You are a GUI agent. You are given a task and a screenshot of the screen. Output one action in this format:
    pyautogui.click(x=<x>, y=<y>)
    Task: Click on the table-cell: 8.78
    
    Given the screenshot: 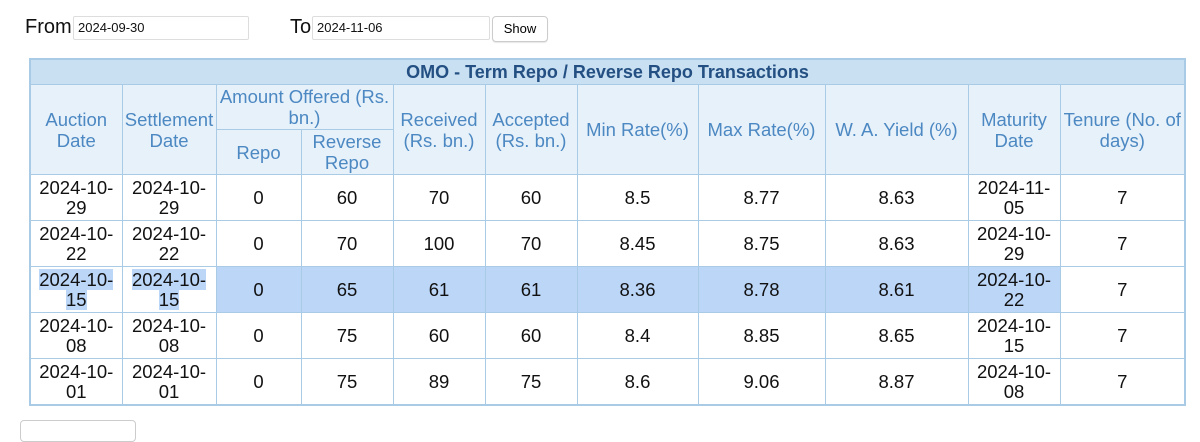 What is the action you would take?
    pyautogui.click(x=761, y=289)
    